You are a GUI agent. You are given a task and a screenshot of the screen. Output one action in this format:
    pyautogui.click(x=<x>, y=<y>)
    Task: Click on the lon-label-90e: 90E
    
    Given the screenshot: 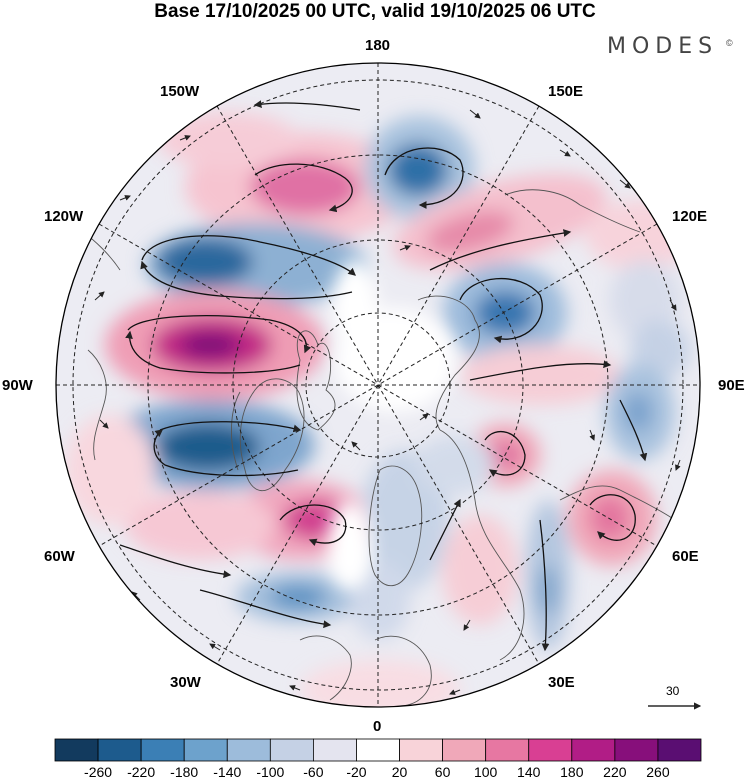 What is the action you would take?
    pyautogui.click(x=731, y=385)
    